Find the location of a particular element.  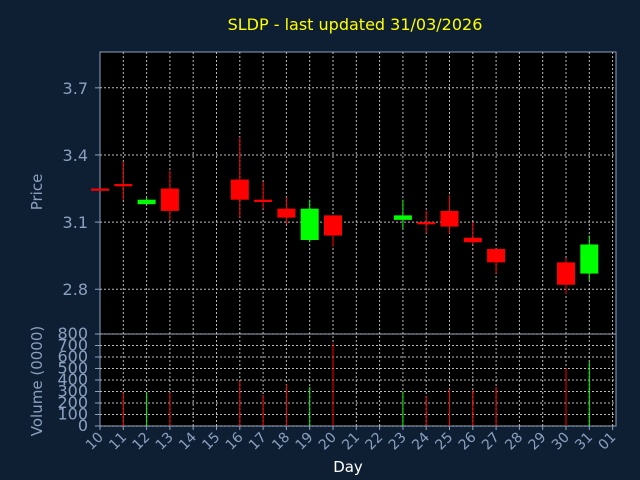

price-axis-label: Price is located at coordinates (37, 192).